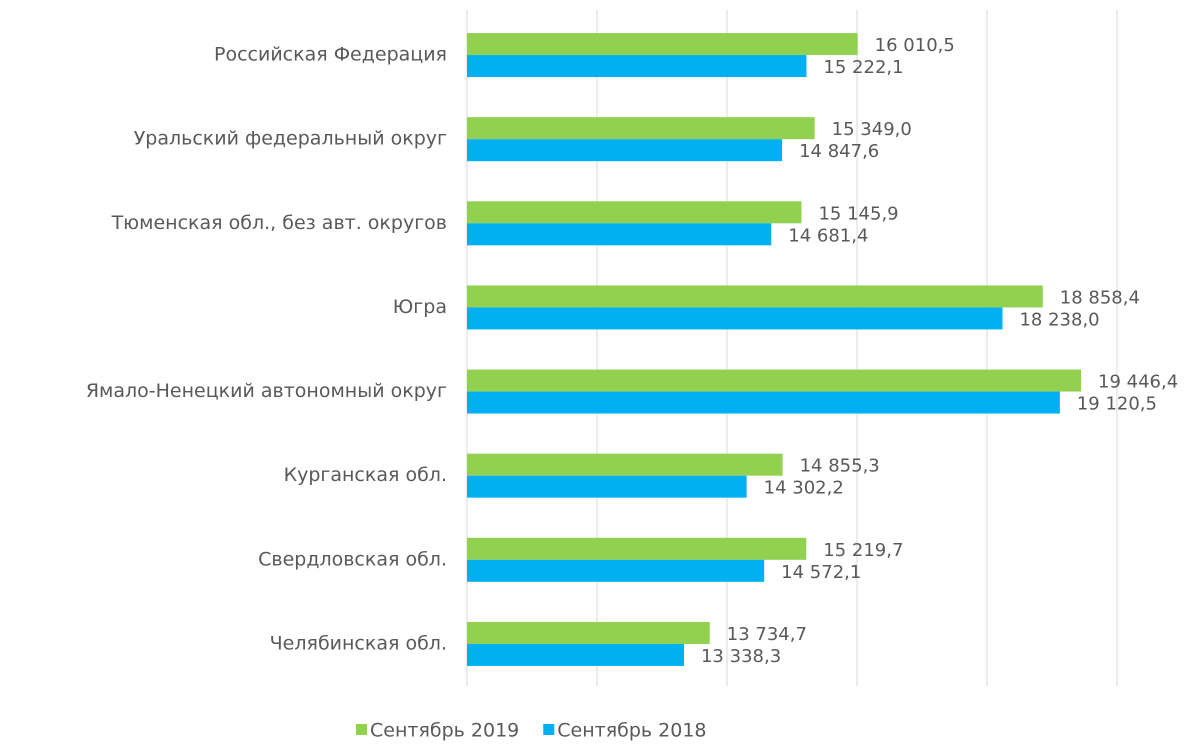  Describe the element at coordinates (290, 139) in the screenshot. I see `category-label: Уральский федеральный округ` at that location.